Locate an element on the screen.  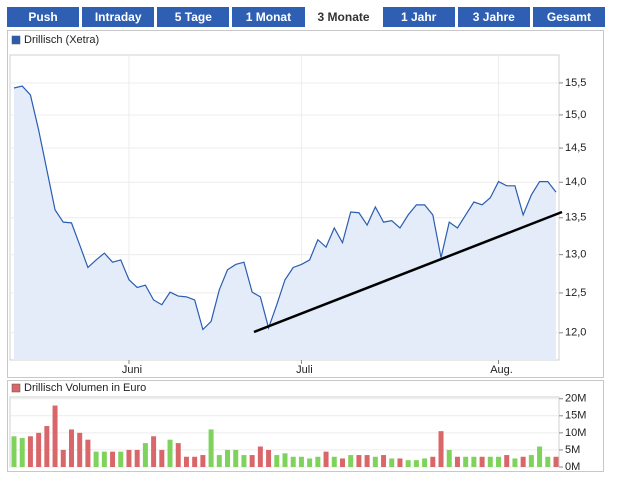
y-tick-label: 10M is located at coordinates (575, 433).